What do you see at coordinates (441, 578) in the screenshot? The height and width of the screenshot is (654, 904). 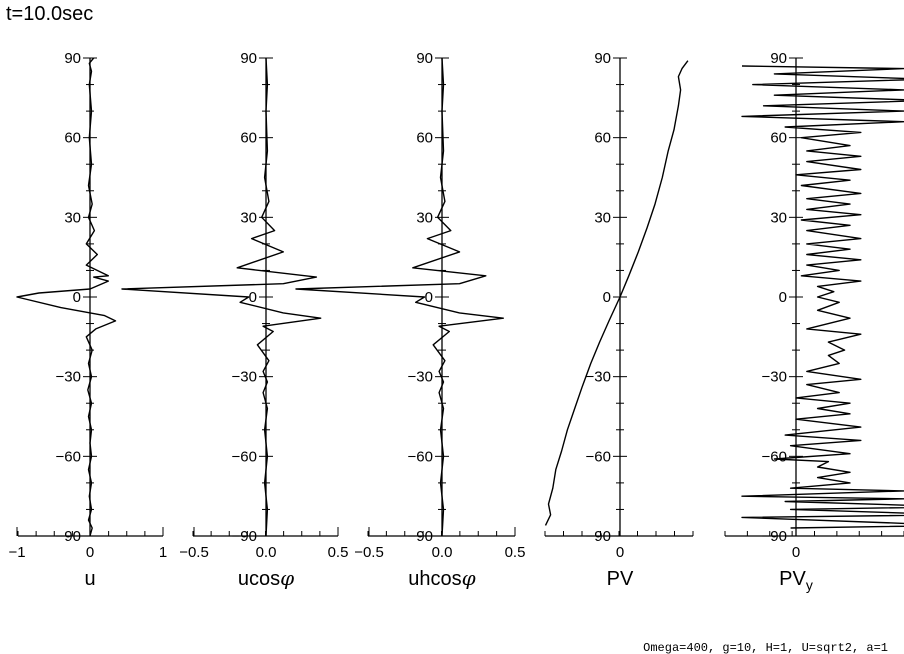 I see `x-axis-label: uhcosφ` at bounding box center [441, 578].